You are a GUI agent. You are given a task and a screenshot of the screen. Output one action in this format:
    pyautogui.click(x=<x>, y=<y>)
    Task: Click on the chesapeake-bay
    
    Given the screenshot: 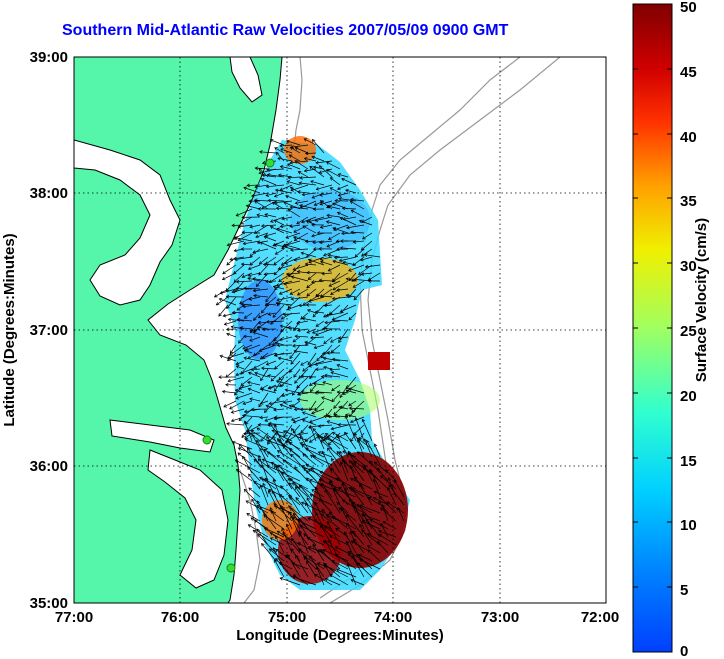 What is the action you would take?
    pyautogui.click(x=127, y=222)
    